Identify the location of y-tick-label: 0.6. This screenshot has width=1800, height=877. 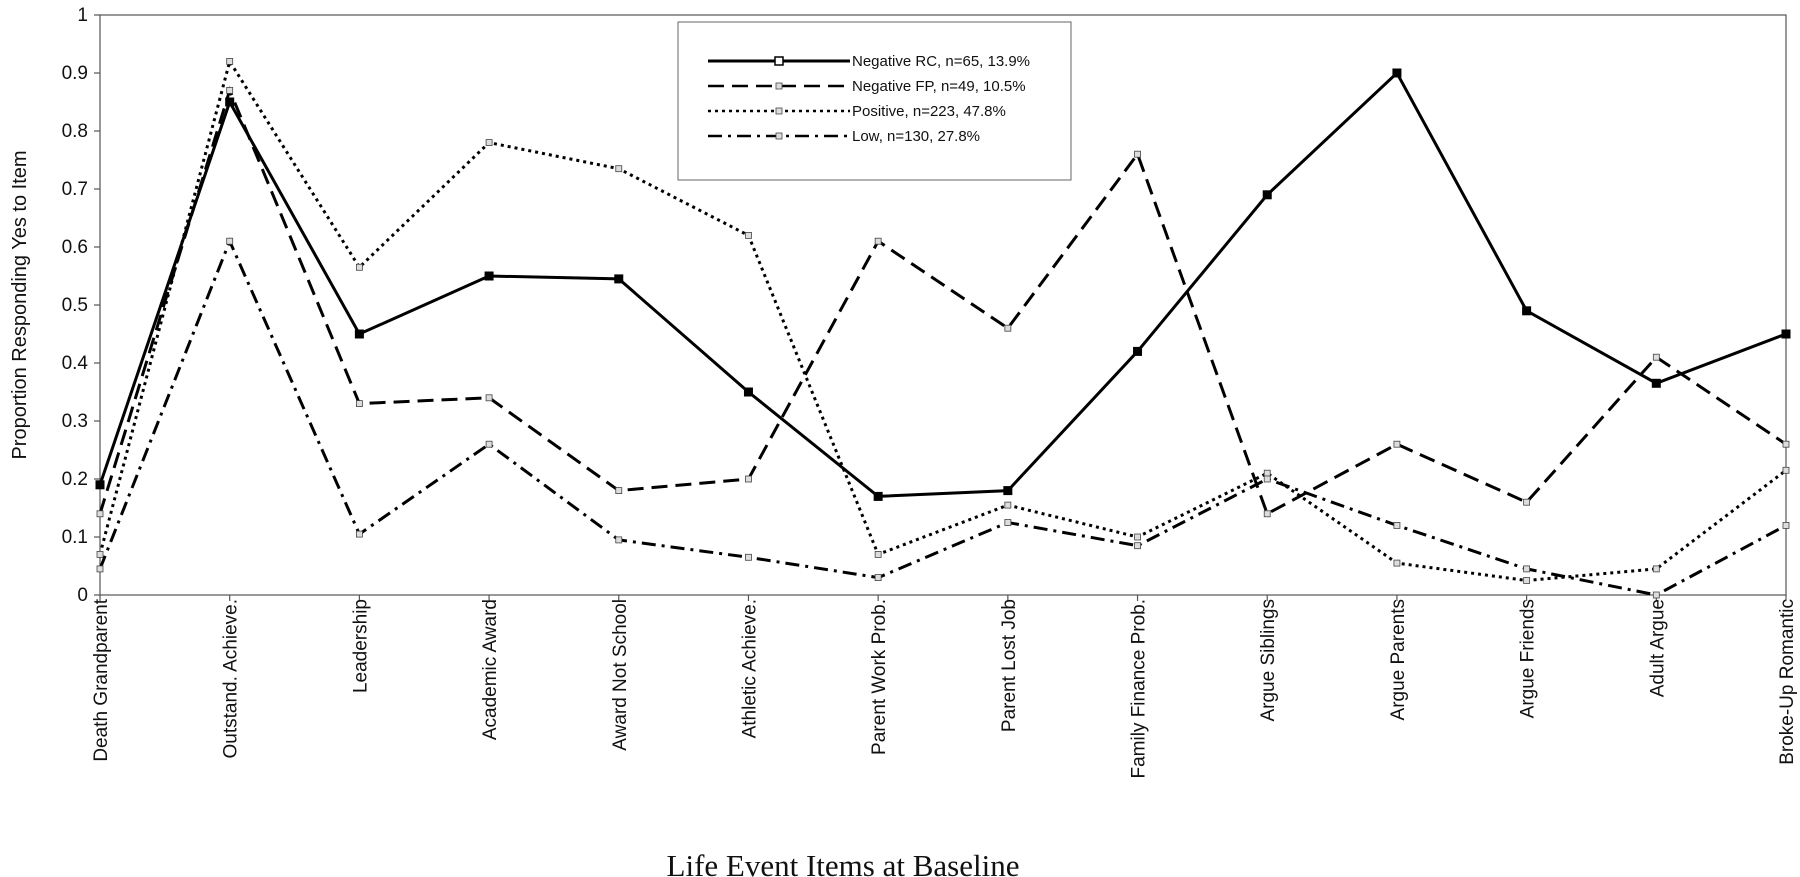
(75, 247).